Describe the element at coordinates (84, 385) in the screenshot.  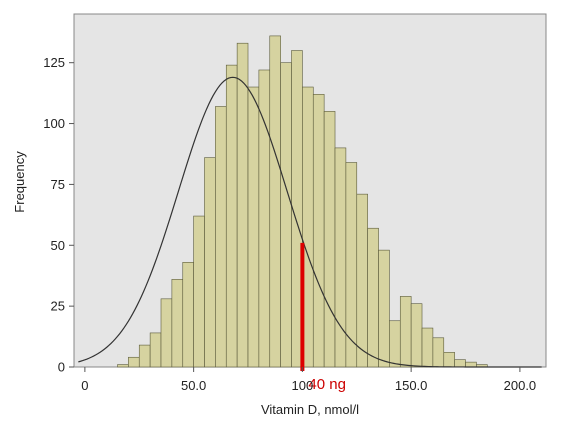
I see `x-tick-label-0: 0` at that location.